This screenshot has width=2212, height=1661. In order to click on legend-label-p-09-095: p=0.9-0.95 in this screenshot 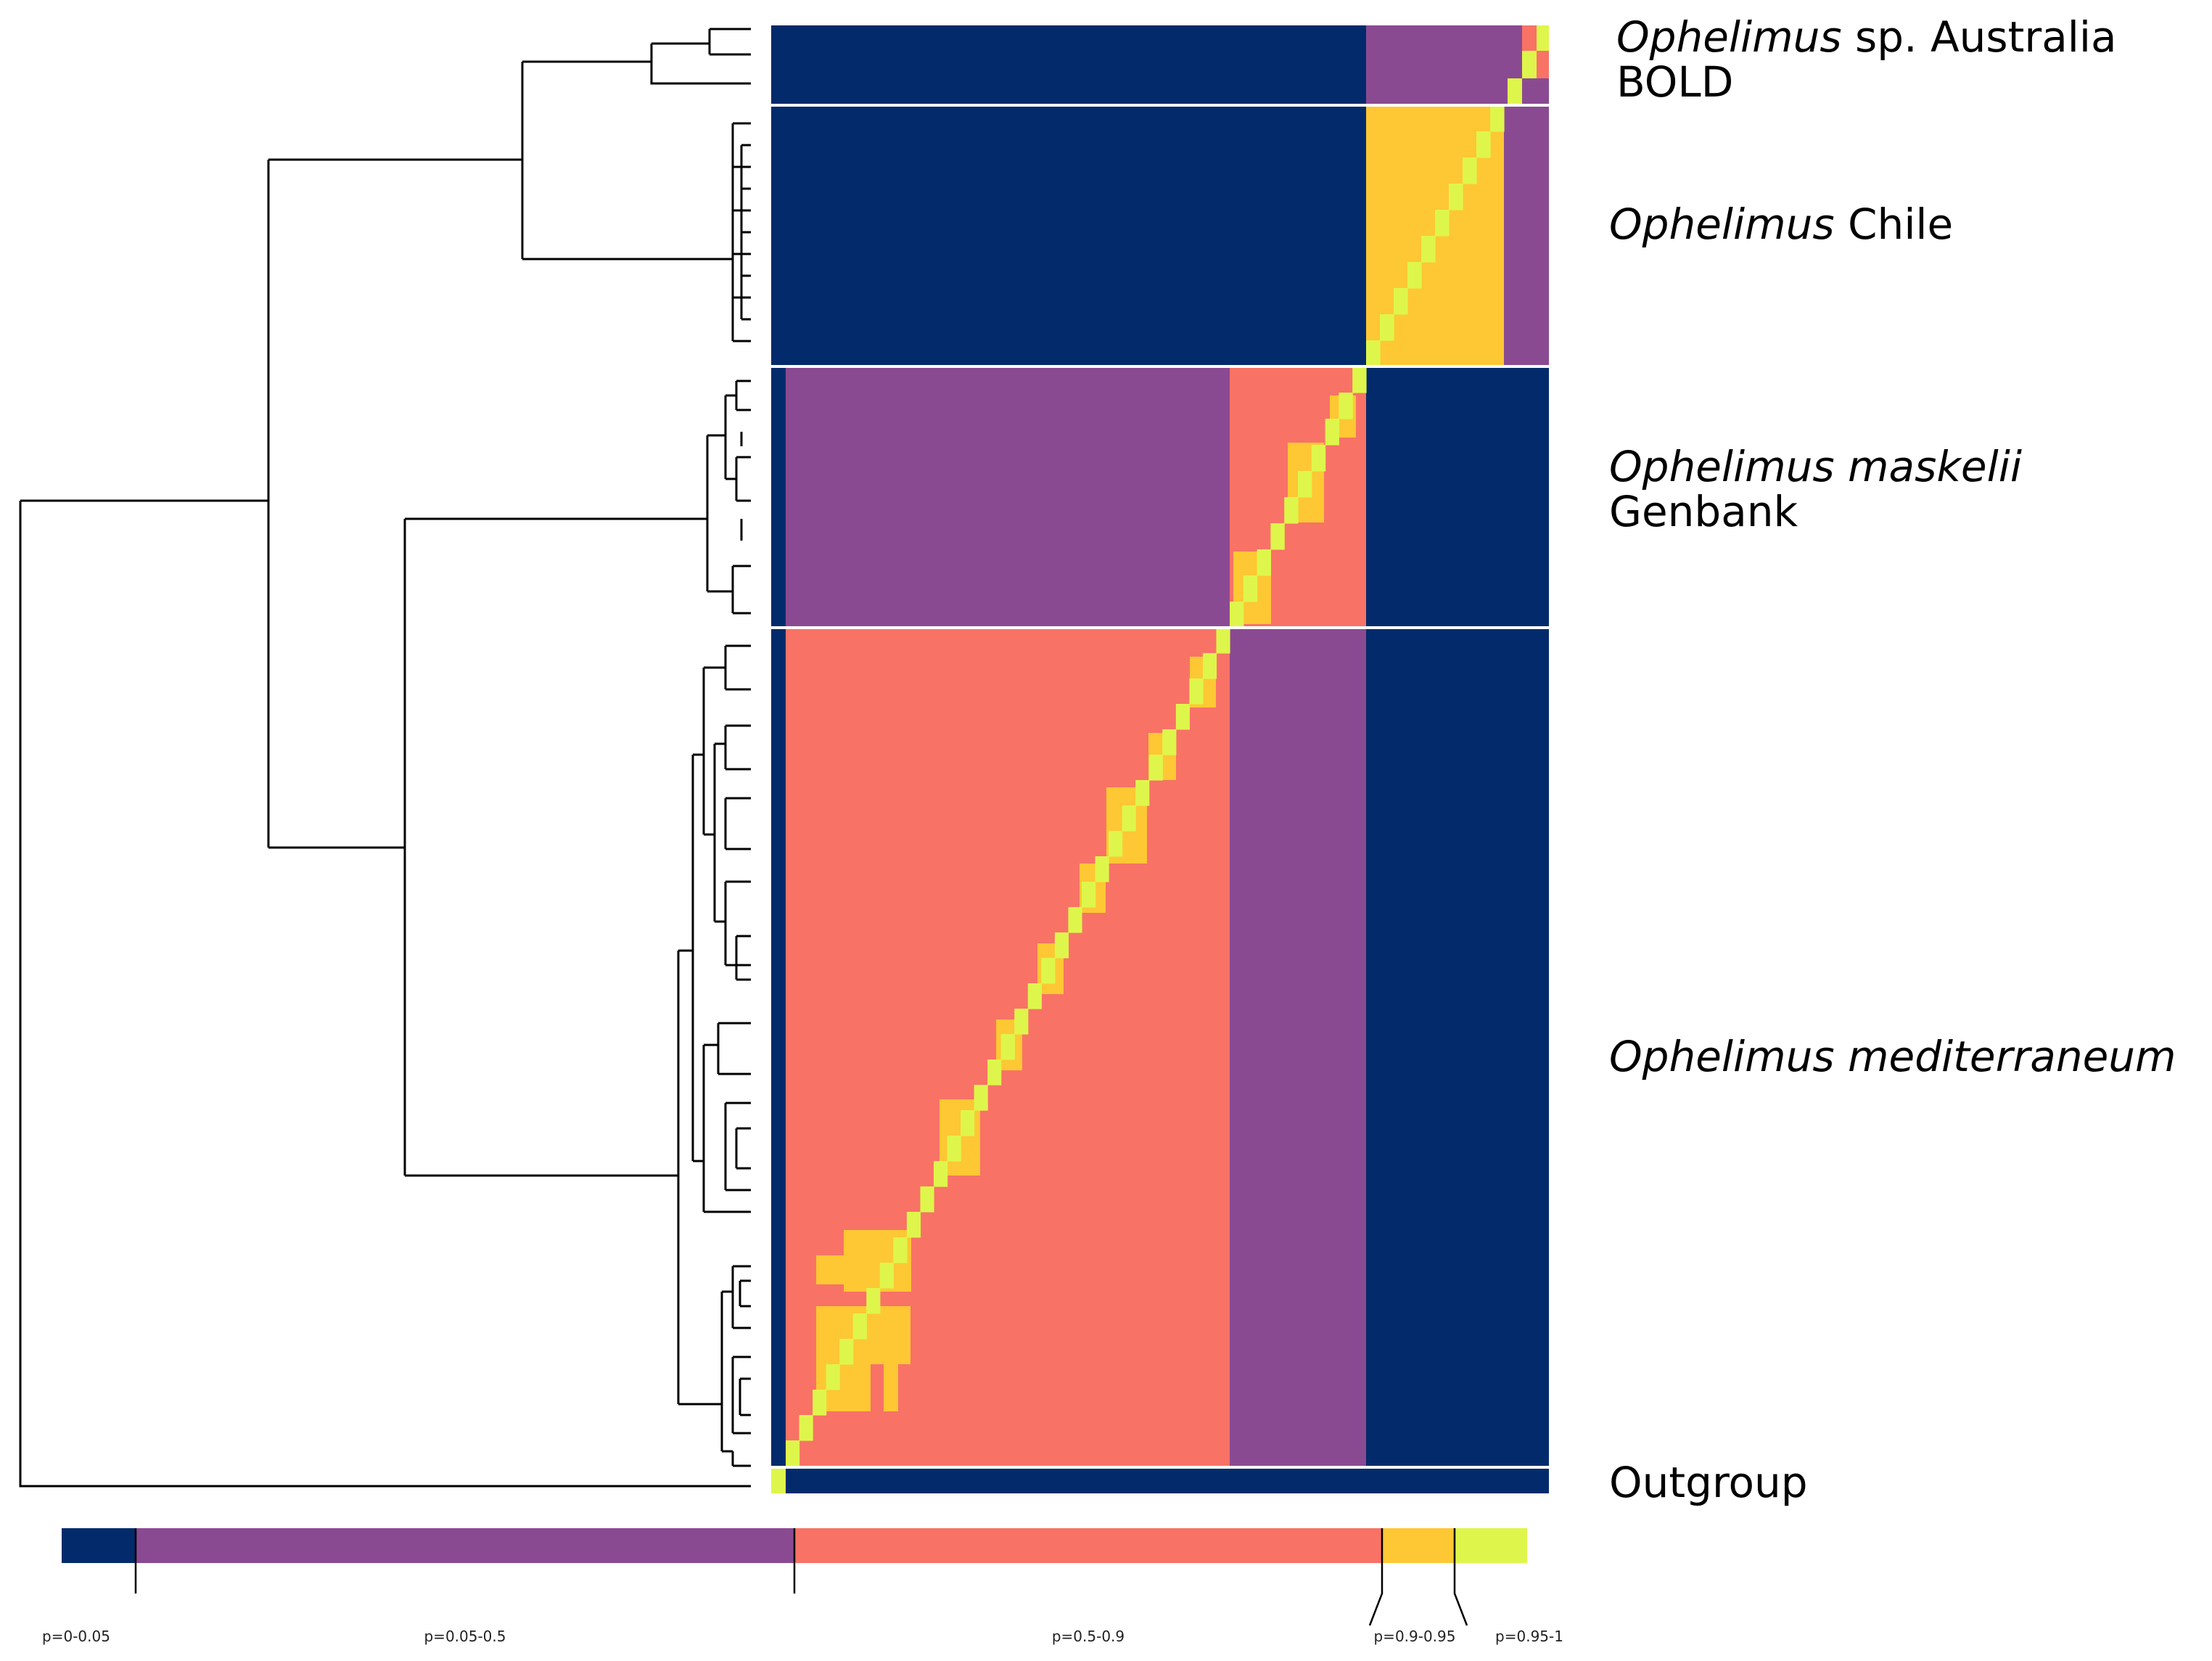, I will do `click(1414, 1636)`.